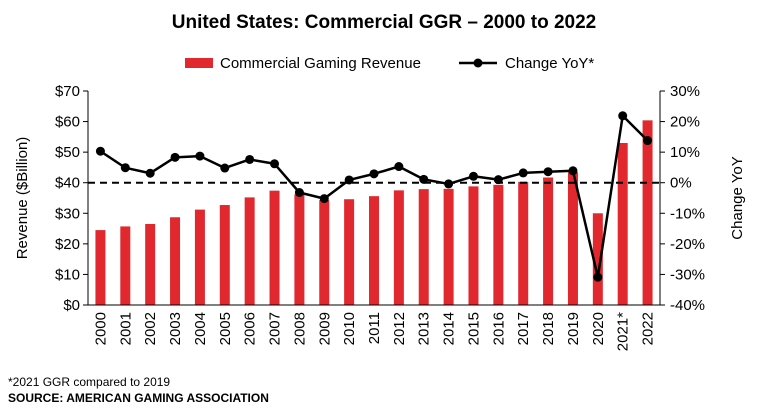  What do you see at coordinates (424, 179) in the screenshot?
I see `point-2013` at bounding box center [424, 179].